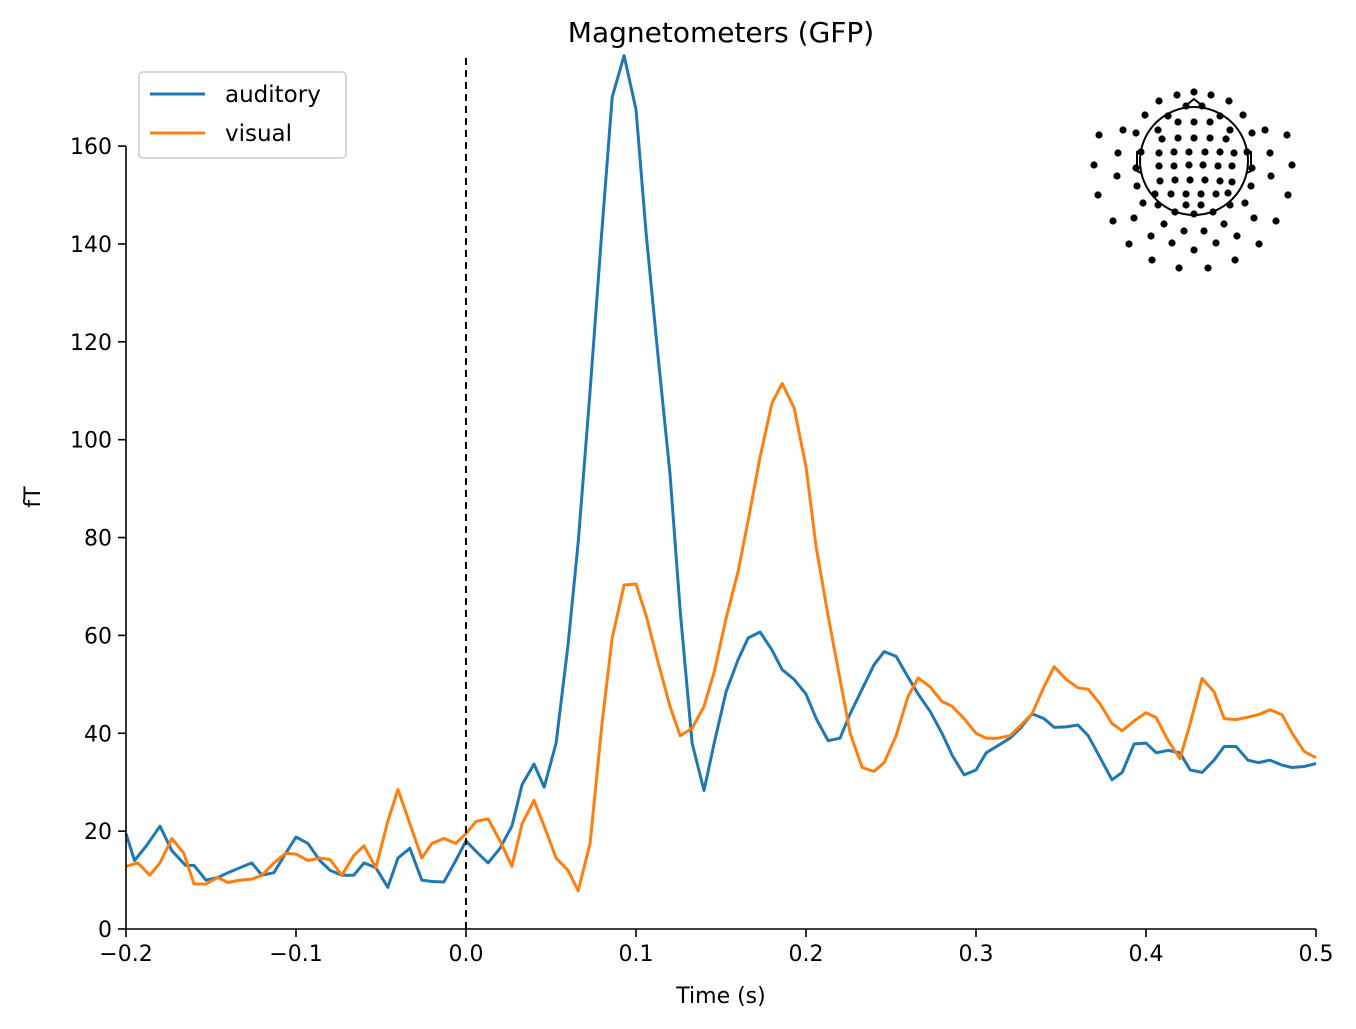 The width and height of the screenshot is (1356, 1029). I want to click on y-tick-label: 40, so click(98, 734).